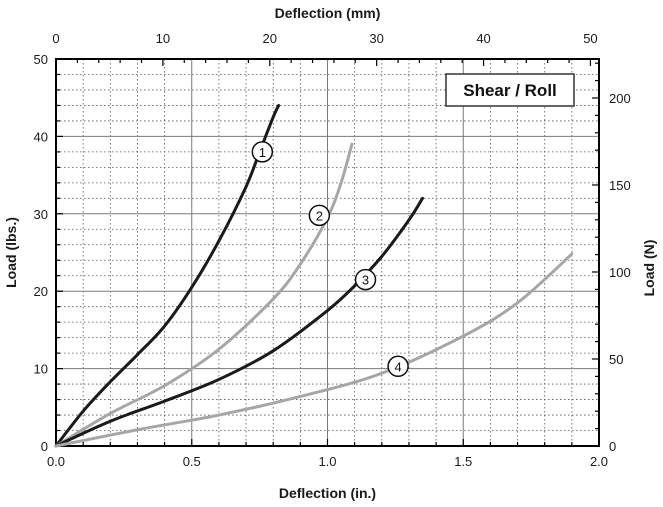 The height and width of the screenshot is (507, 663). I want to click on top-x-tick-label: 20, so click(270, 38).